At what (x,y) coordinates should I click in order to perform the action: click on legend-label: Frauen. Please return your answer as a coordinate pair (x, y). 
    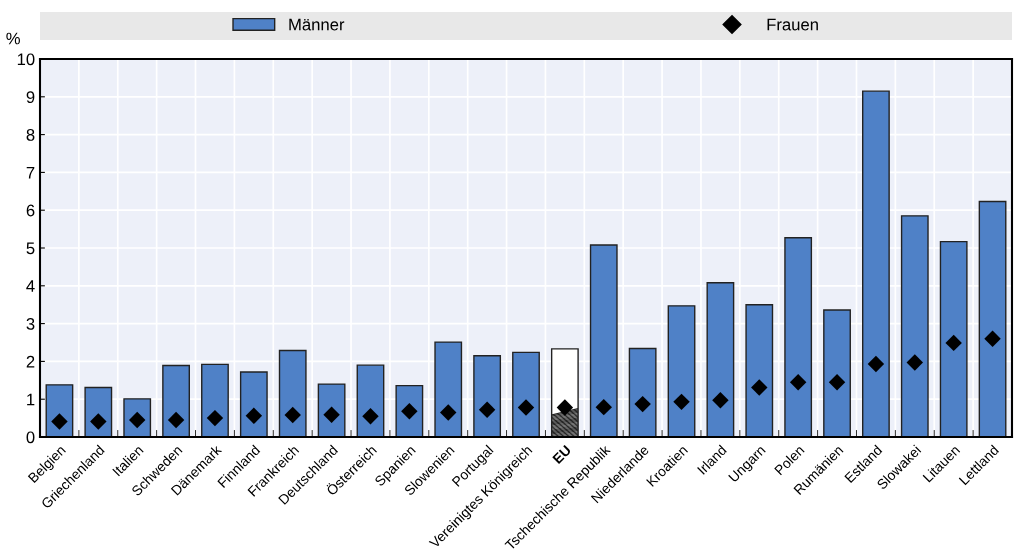
    Looking at the image, I should click on (792, 24).